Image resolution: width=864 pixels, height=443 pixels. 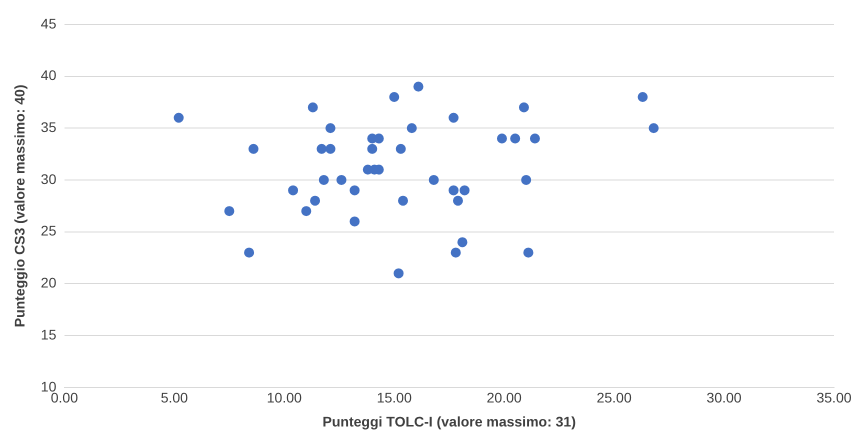 What do you see at coordinates (284, 398) in the screenshot?
I see `x-tick-label: 10.00` at bounding box center [284, 398].